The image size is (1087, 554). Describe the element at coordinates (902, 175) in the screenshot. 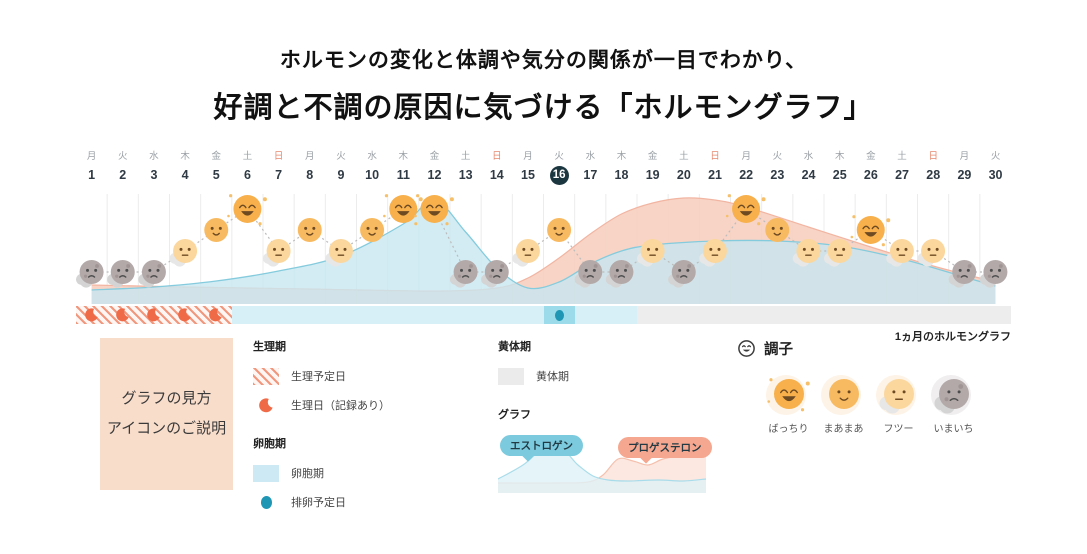

I see `day-number: 27` at that location.